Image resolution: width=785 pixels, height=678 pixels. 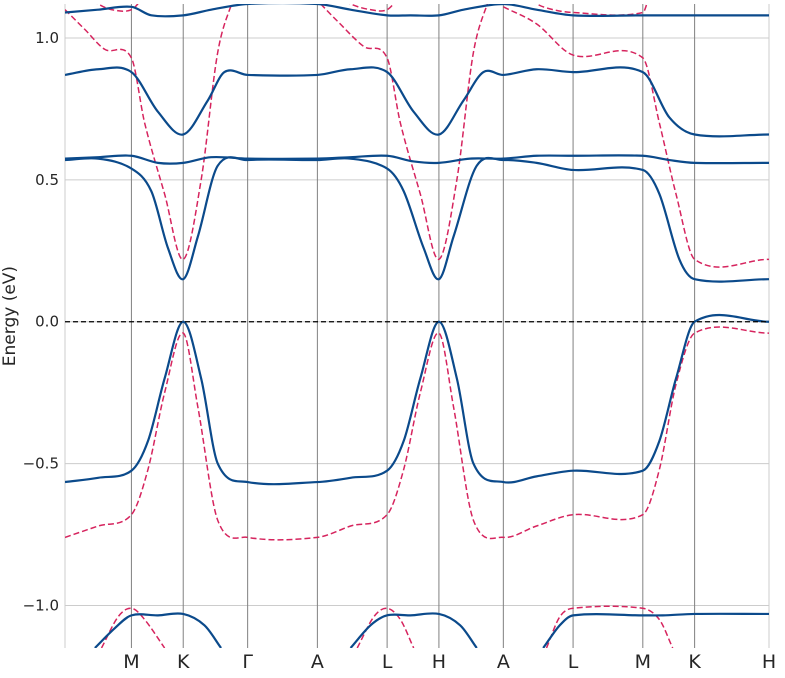 What do you see at coordinates (247, 662) in the screenshot?
I see `x-tick-label: Γ` at bounding box center [247, 662].